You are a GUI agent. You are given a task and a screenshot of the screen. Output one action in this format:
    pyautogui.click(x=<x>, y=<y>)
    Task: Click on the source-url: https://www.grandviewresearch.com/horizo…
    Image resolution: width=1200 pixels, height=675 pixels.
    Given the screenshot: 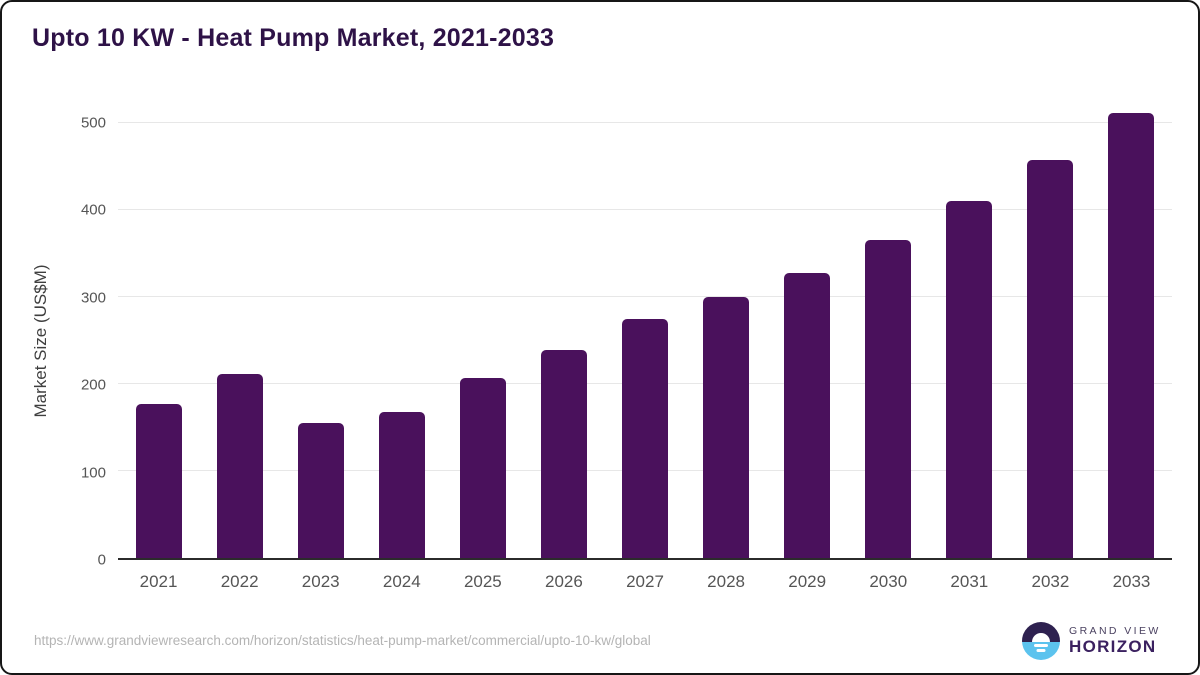 What is the action you would take?
    pyautogui.click(x=342, y=640)
    